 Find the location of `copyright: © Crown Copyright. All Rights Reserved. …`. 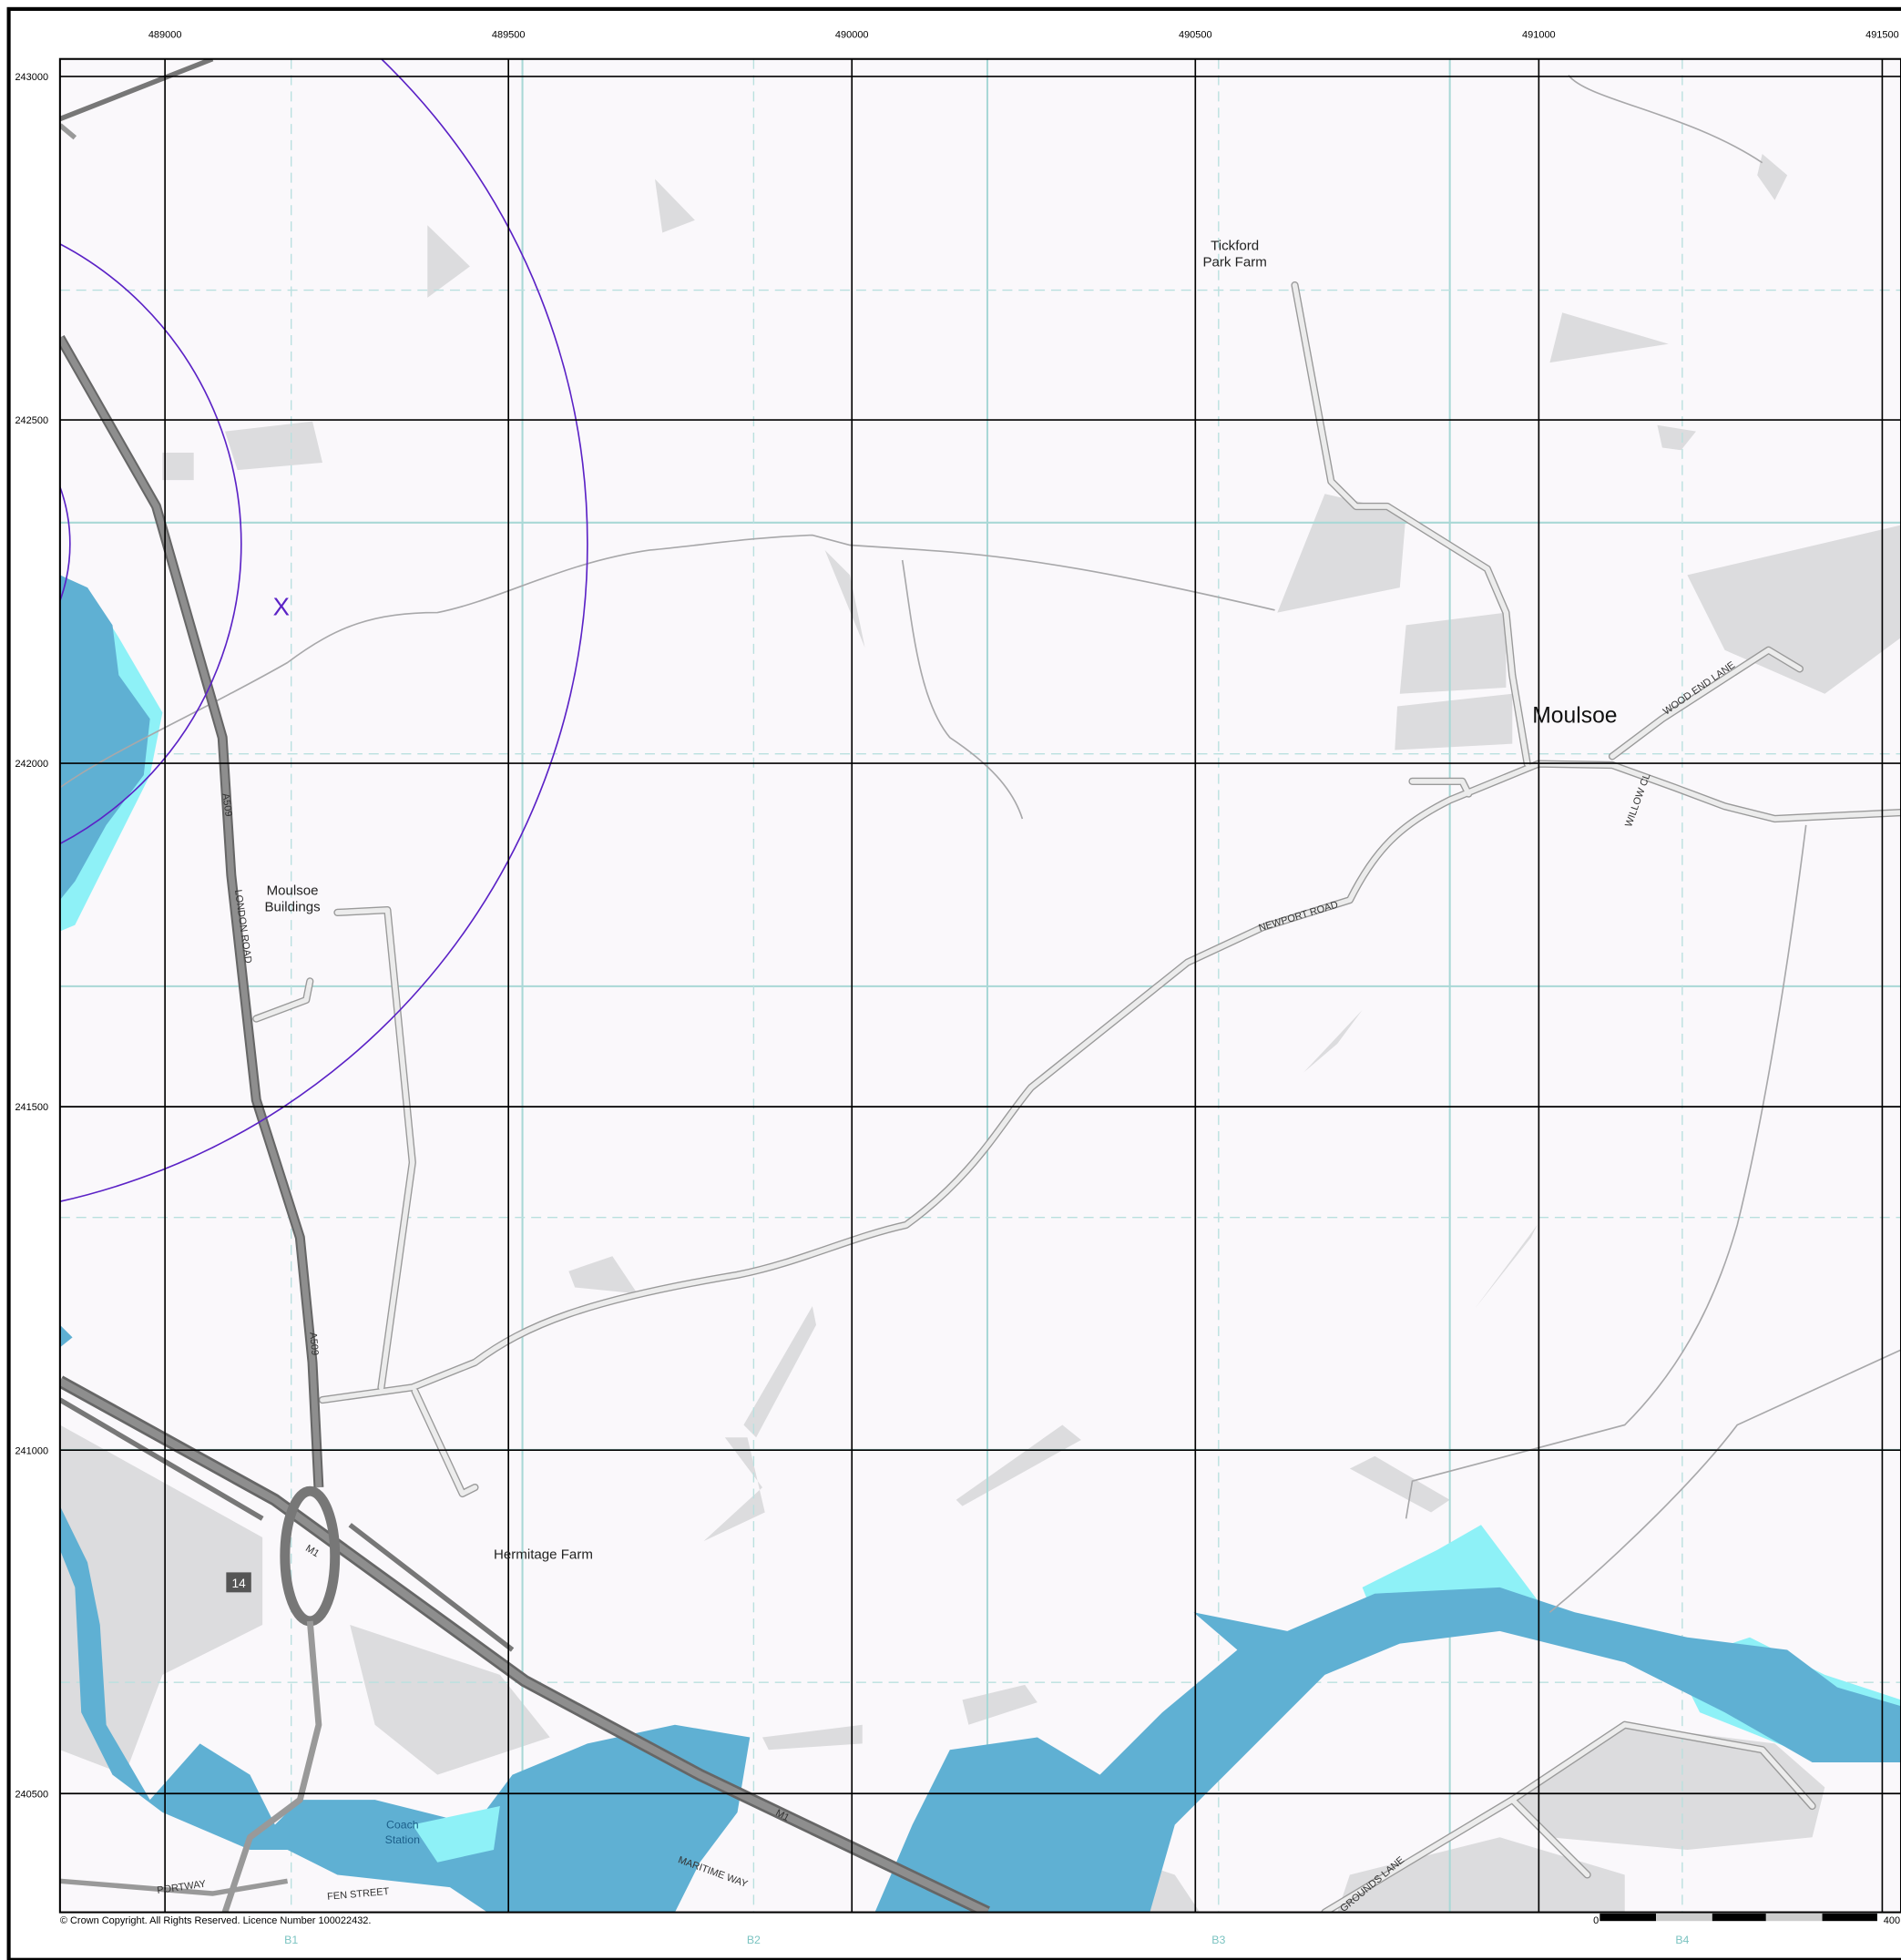

copyright: © Crown Copyright. All Rights Reserved. … is located at coordinates (216, 1921).